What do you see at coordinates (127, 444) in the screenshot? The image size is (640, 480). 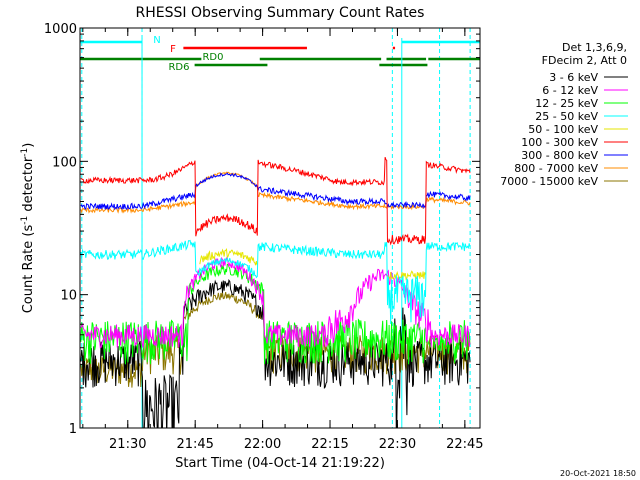 I see `x-tick-label: 21:30` at bounding box center [127, 444].